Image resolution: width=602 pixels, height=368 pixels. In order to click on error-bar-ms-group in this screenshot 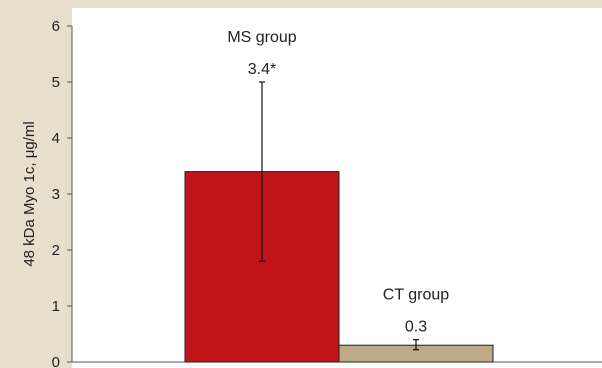, I will do `click(262, 171)`.